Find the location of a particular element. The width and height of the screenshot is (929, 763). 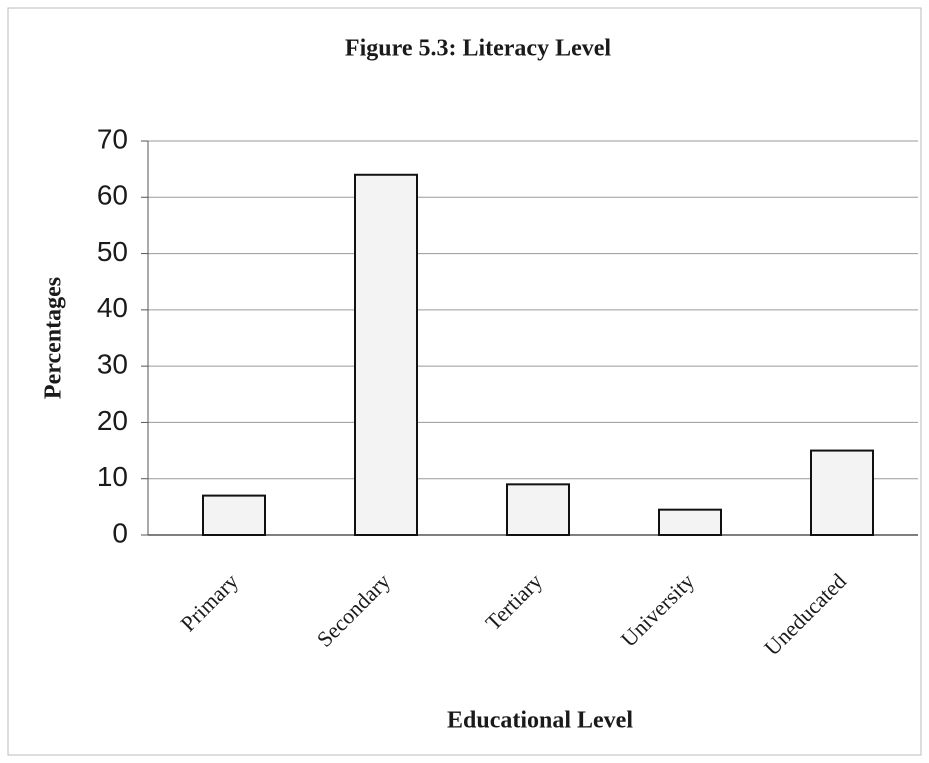

y-axis-label: Percentages is located at coordinates (54, 338).